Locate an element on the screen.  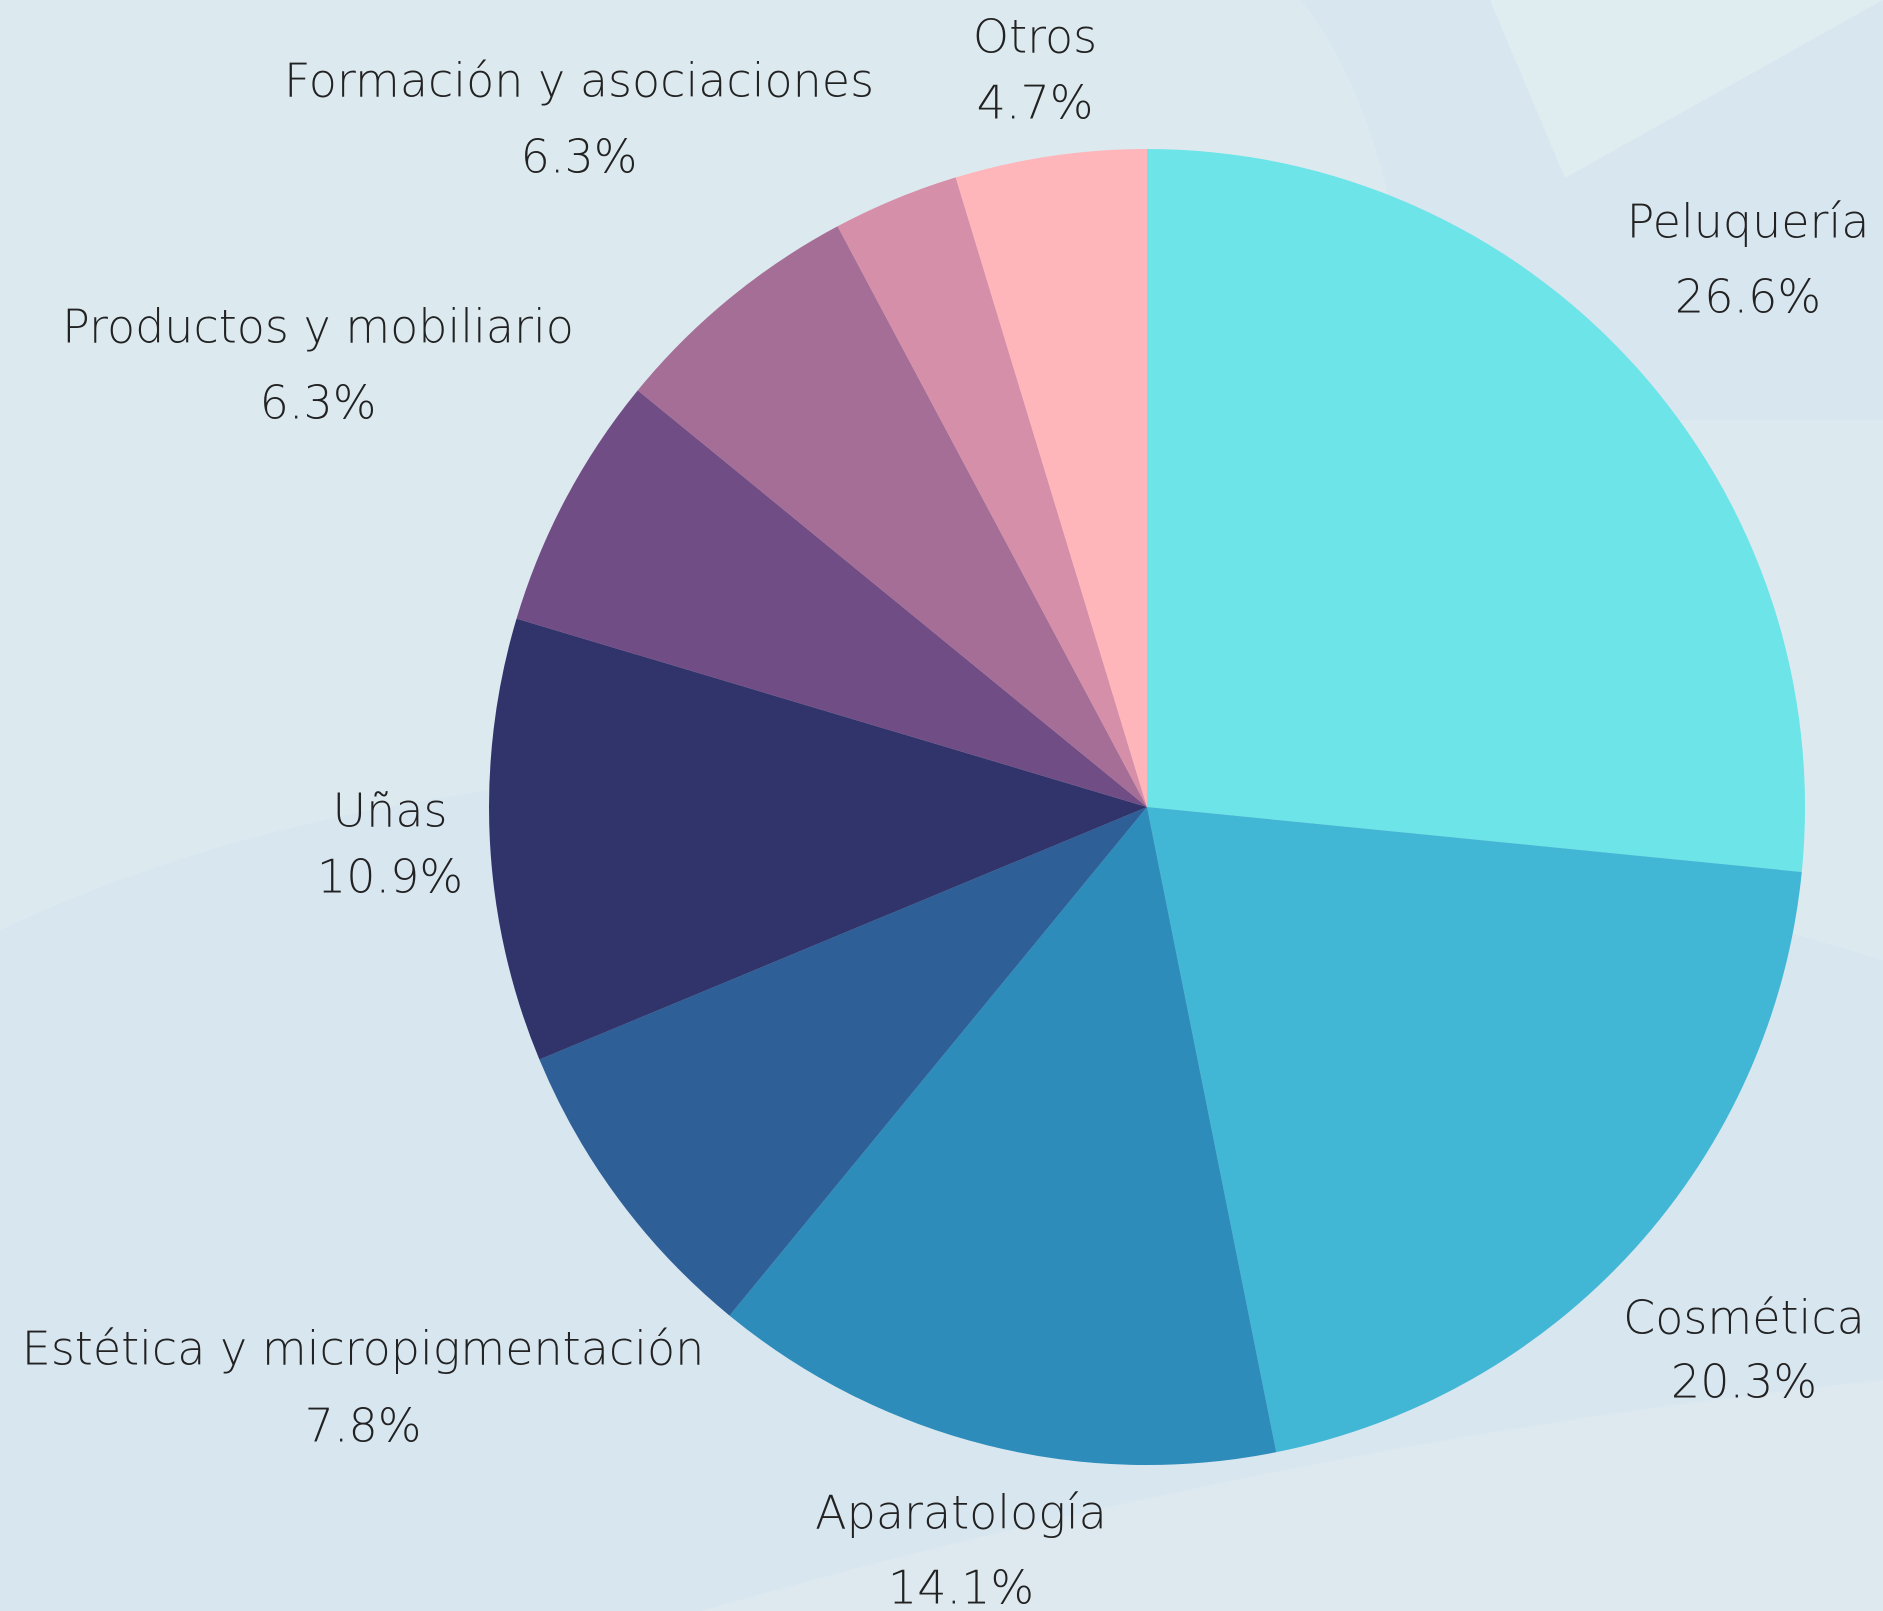
slice-label: Aparatología is located at coordinates (961, 1513).